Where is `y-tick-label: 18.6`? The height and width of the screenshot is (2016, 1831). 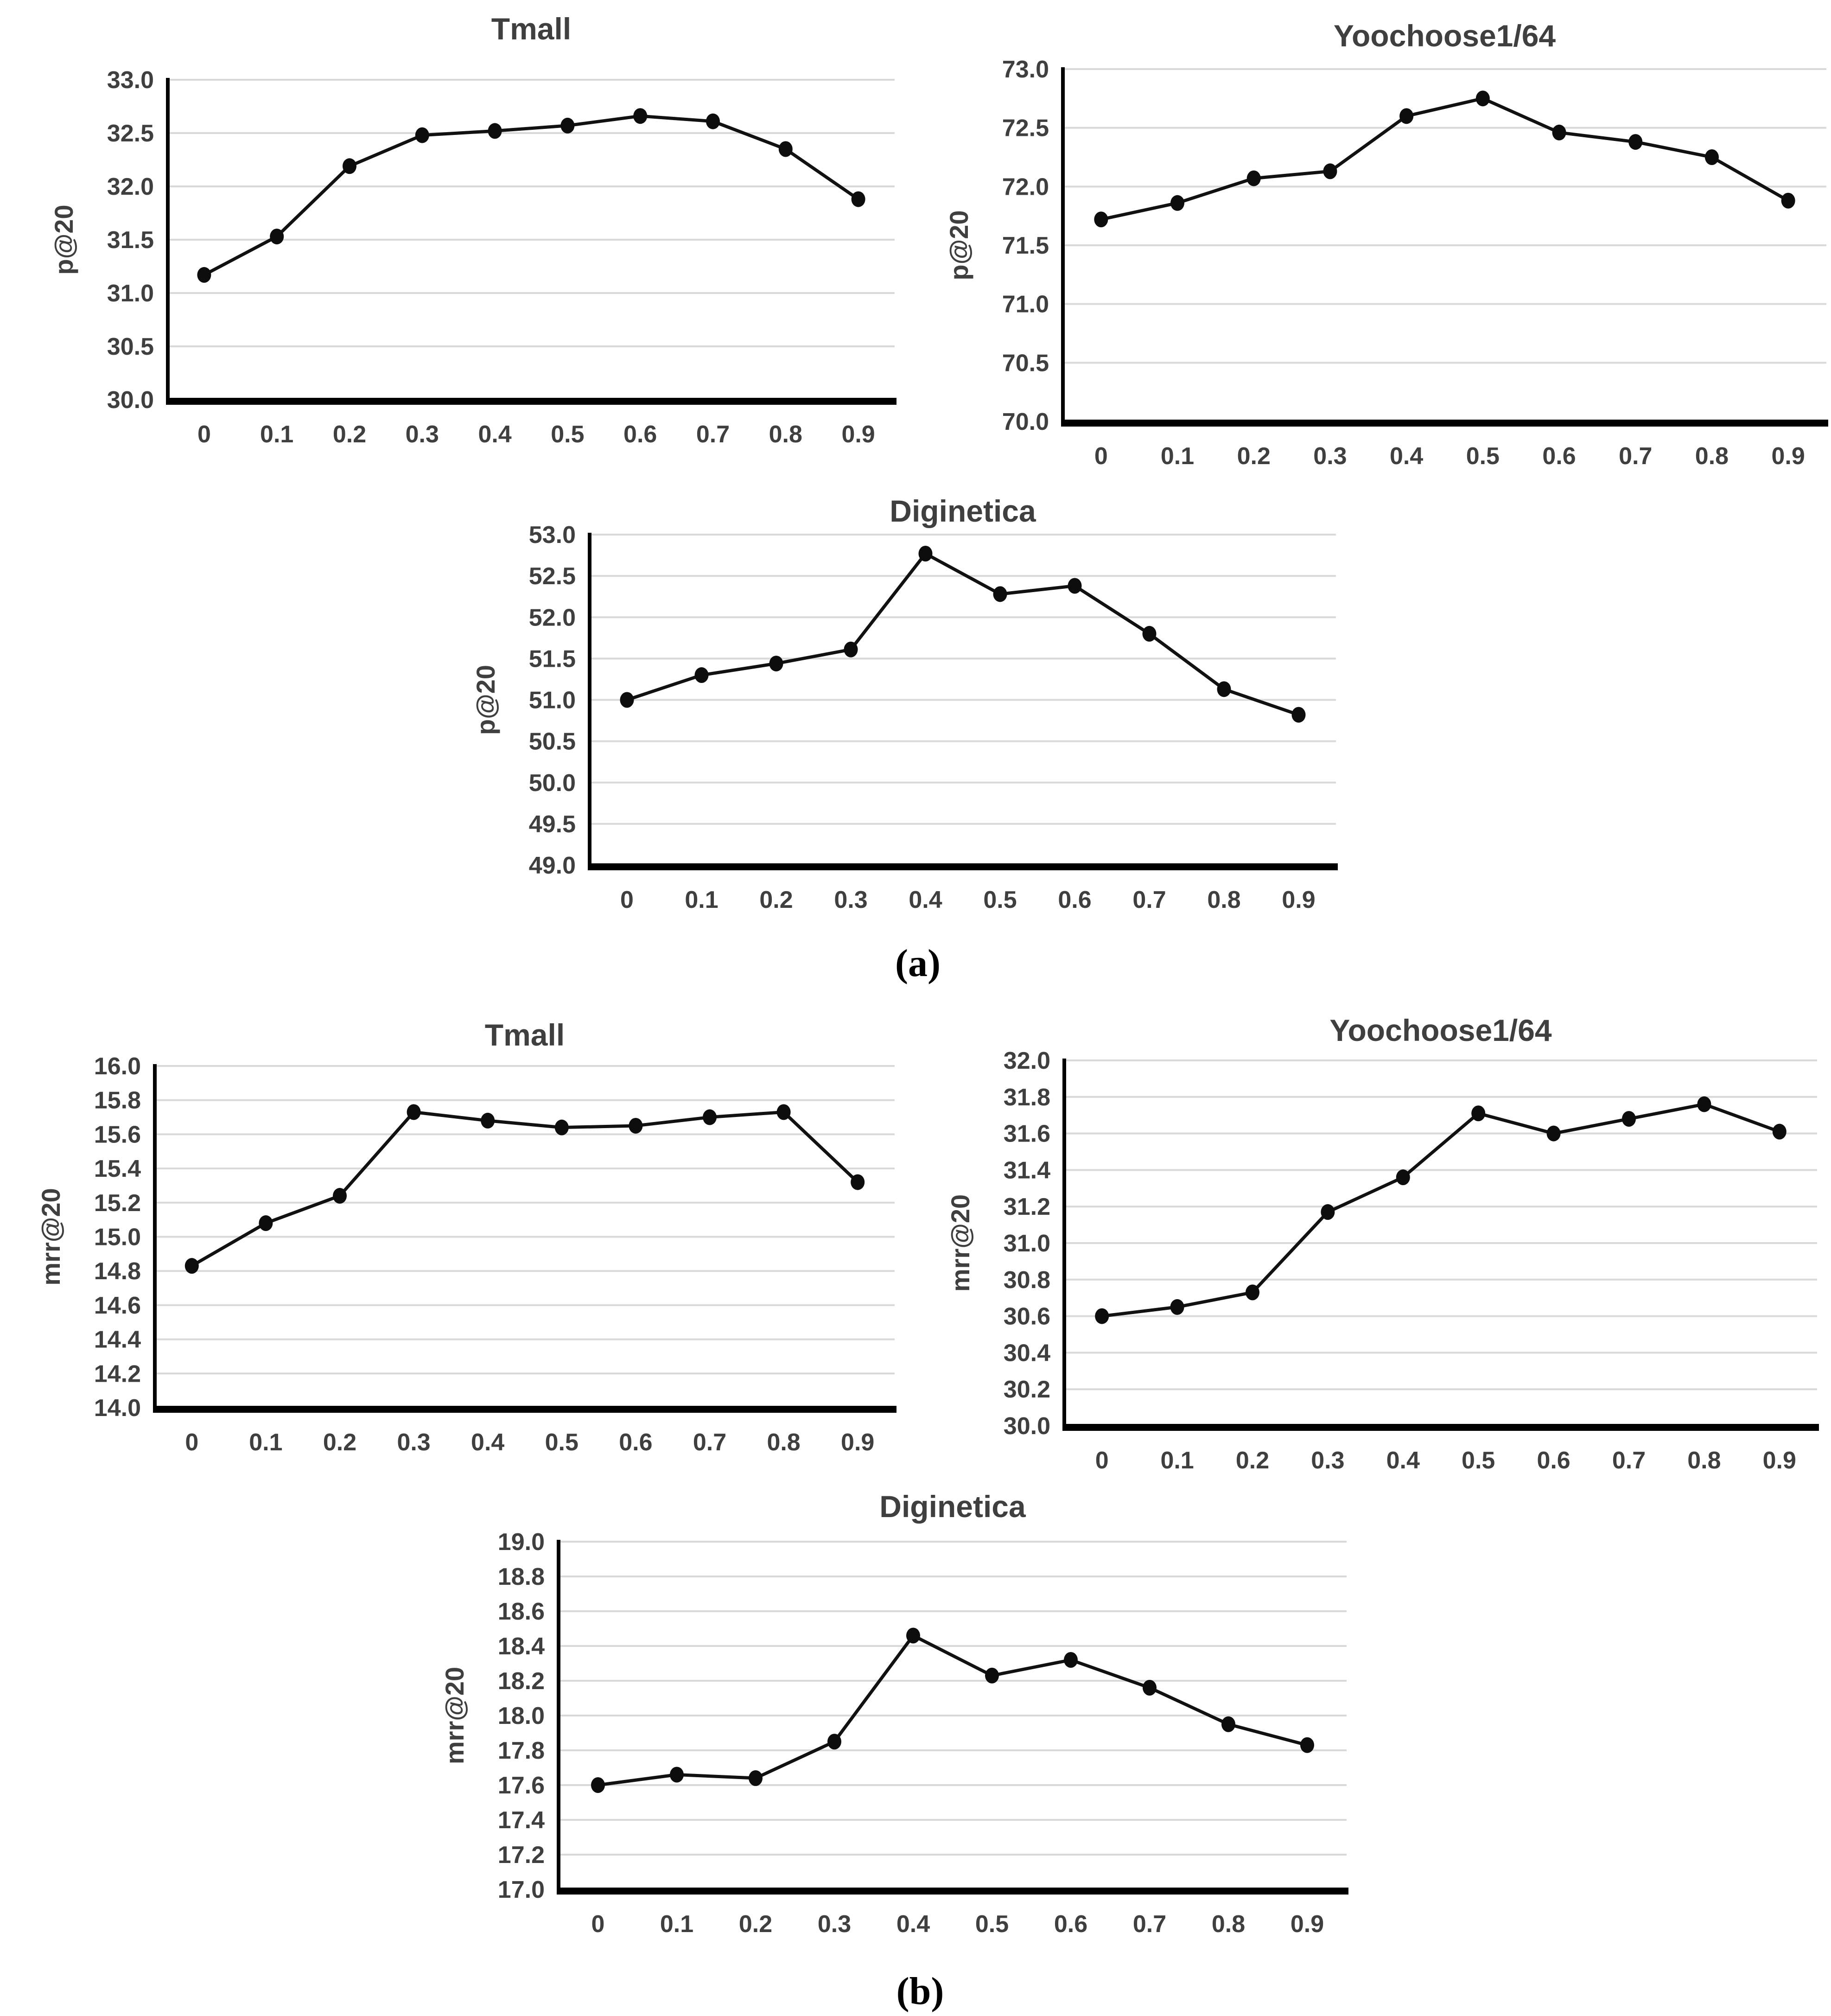 y-tick-label: 18.6 is located at coordinates (521, 1611).